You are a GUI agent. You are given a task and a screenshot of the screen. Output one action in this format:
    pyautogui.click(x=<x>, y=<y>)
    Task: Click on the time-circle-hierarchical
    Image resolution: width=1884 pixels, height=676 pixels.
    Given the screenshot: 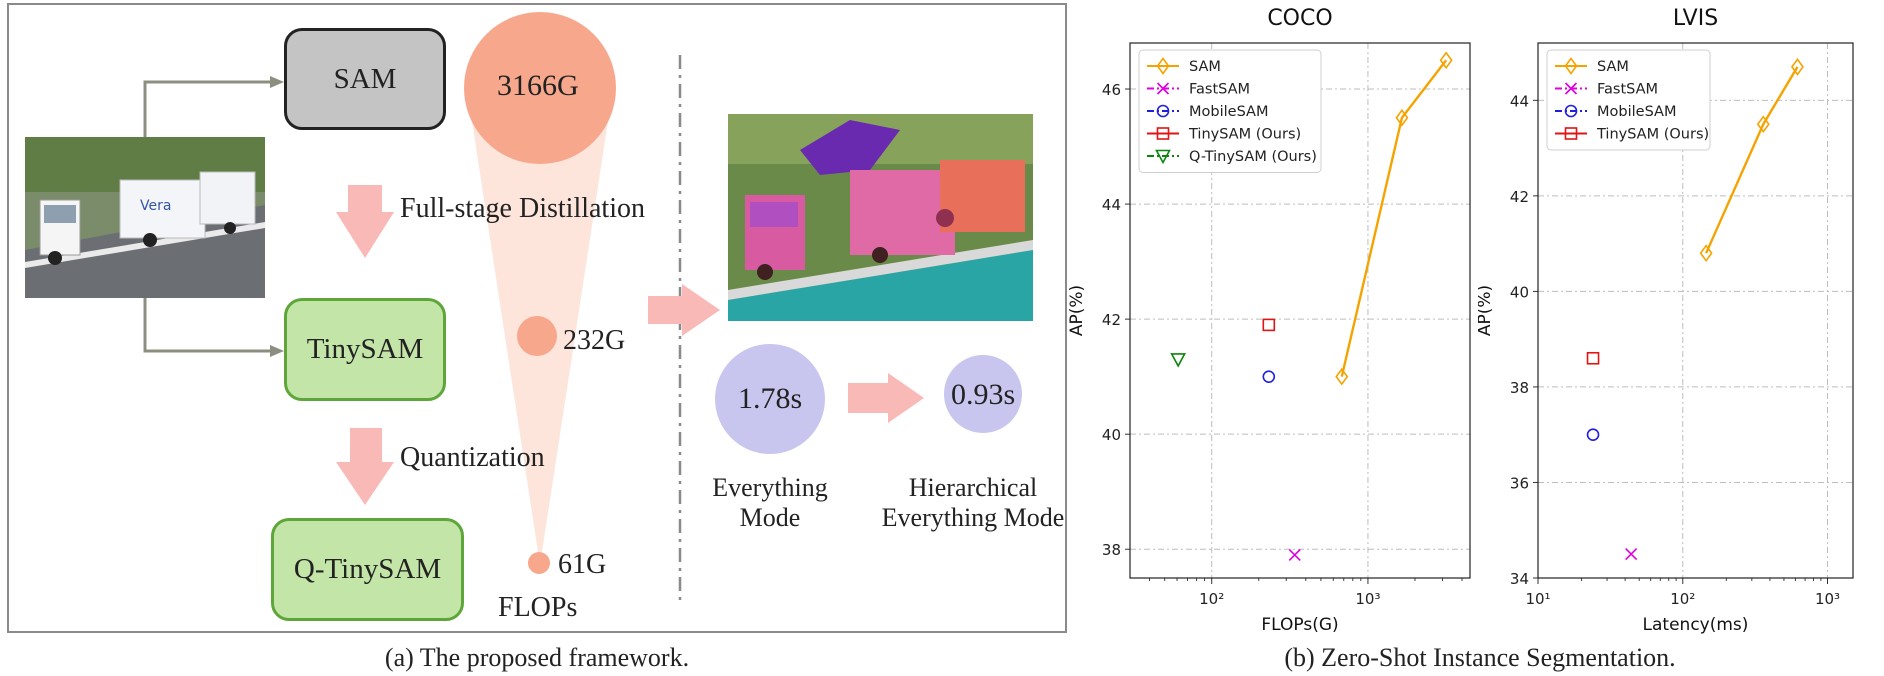 What is the action you would take?
    pyautogui.click(x=983, y=394)
    